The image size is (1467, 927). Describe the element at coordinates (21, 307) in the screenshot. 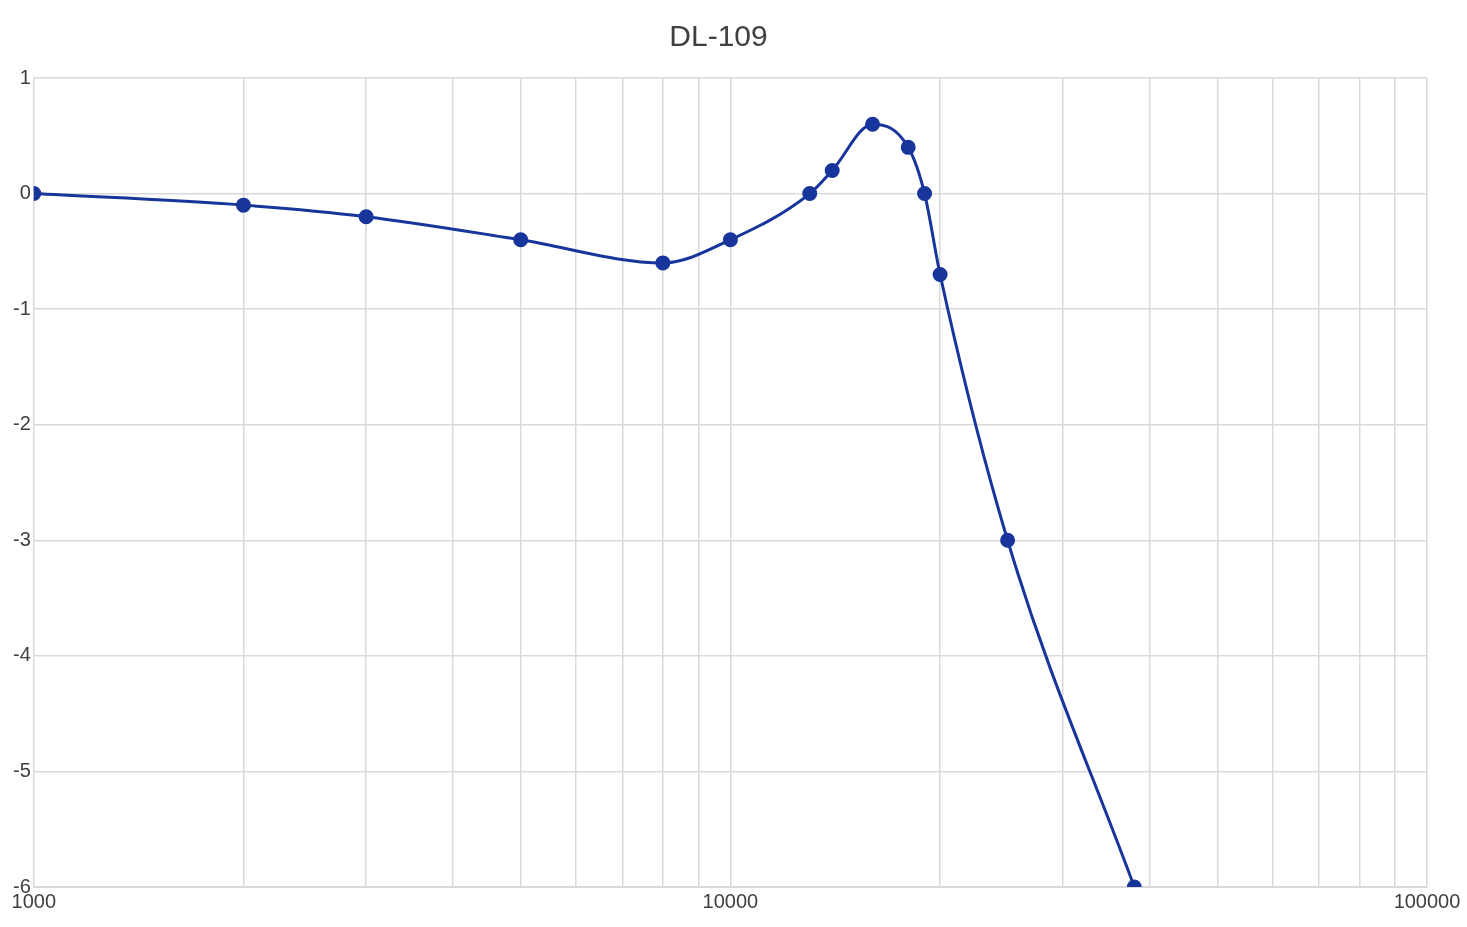

I see `y-tick-label: -1` at that location.